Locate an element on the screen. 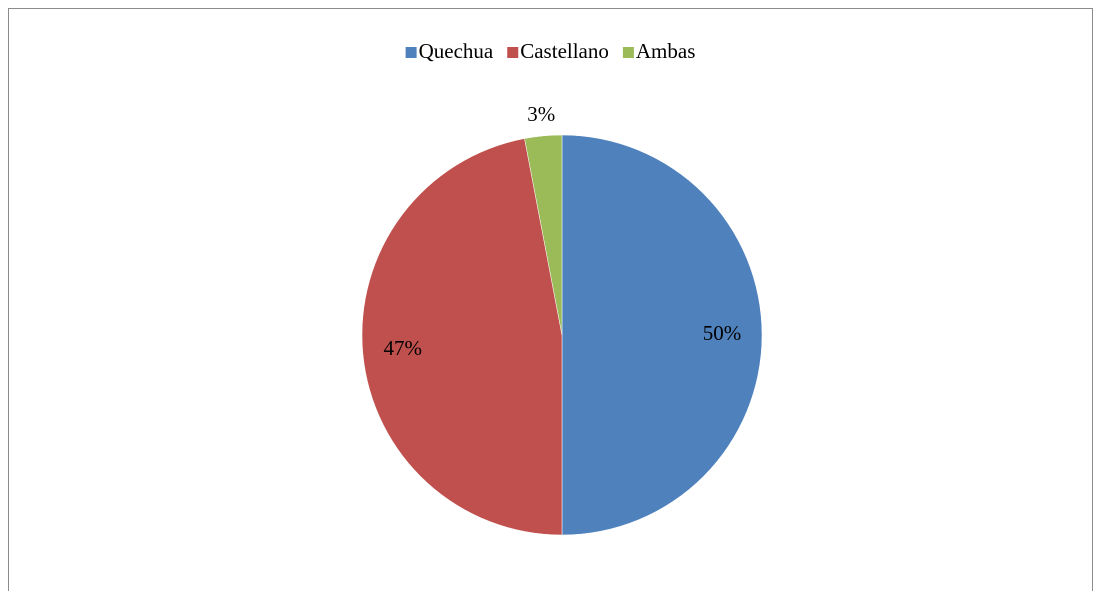 This screenshot has height=591, width=1101. legend-label: Castellano is located at coordinates (564, 51).